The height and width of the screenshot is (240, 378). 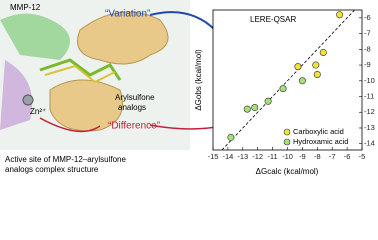 What do you see at coordinates (242, 156) in the screenshot?
I see `x-tick-label: -13` at bounding box center [242, 156].